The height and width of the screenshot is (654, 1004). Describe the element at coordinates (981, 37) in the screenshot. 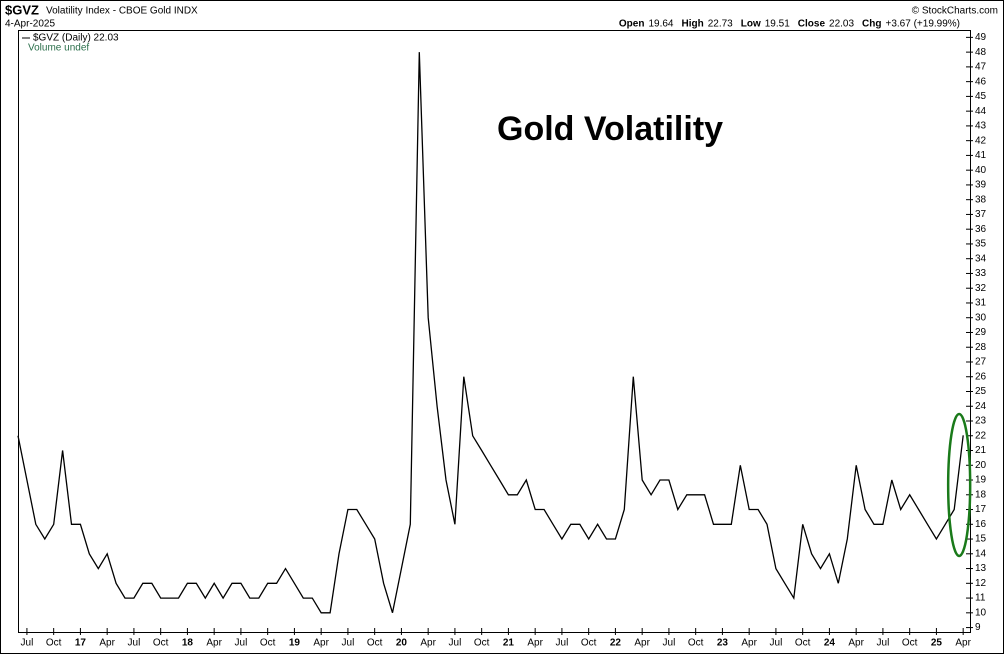

I see `y-tick-label: 49` at that location.